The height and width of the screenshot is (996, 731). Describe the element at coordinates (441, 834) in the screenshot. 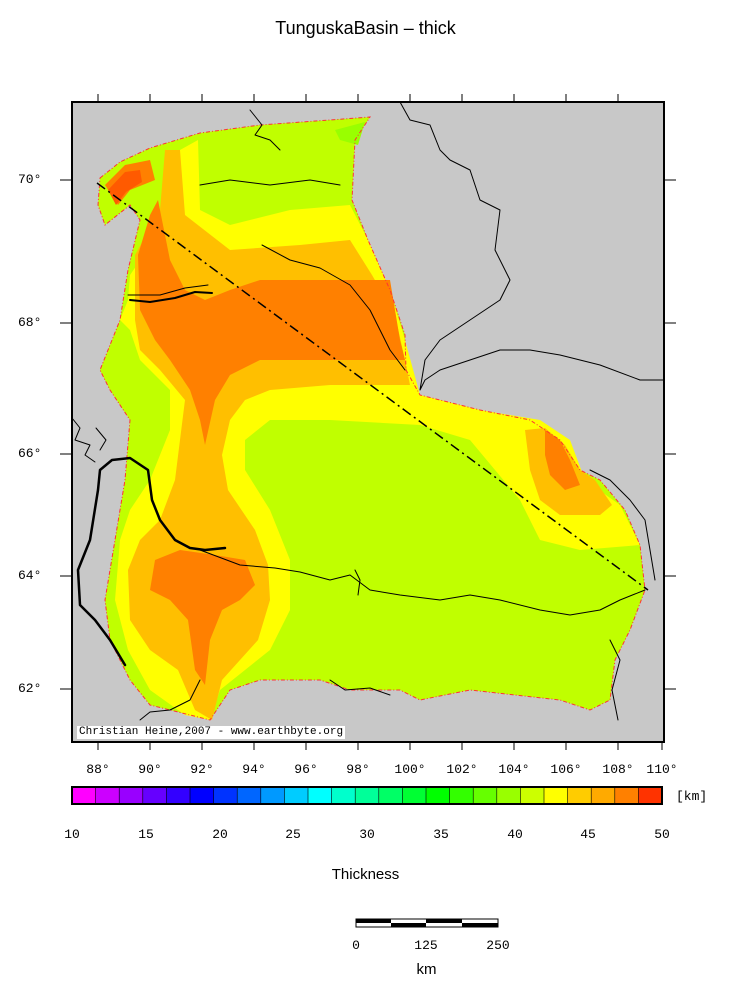

I see `colorbar-label: 35` at that location.